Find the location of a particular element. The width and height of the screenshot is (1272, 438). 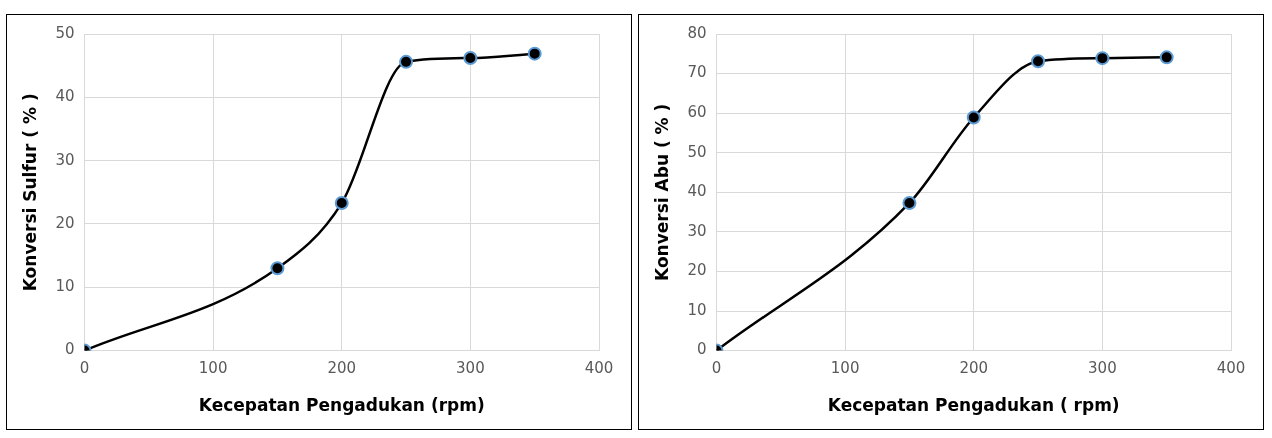

y-axis-title: Konversi Abu ( % ) is located at coordinates (661, 192).